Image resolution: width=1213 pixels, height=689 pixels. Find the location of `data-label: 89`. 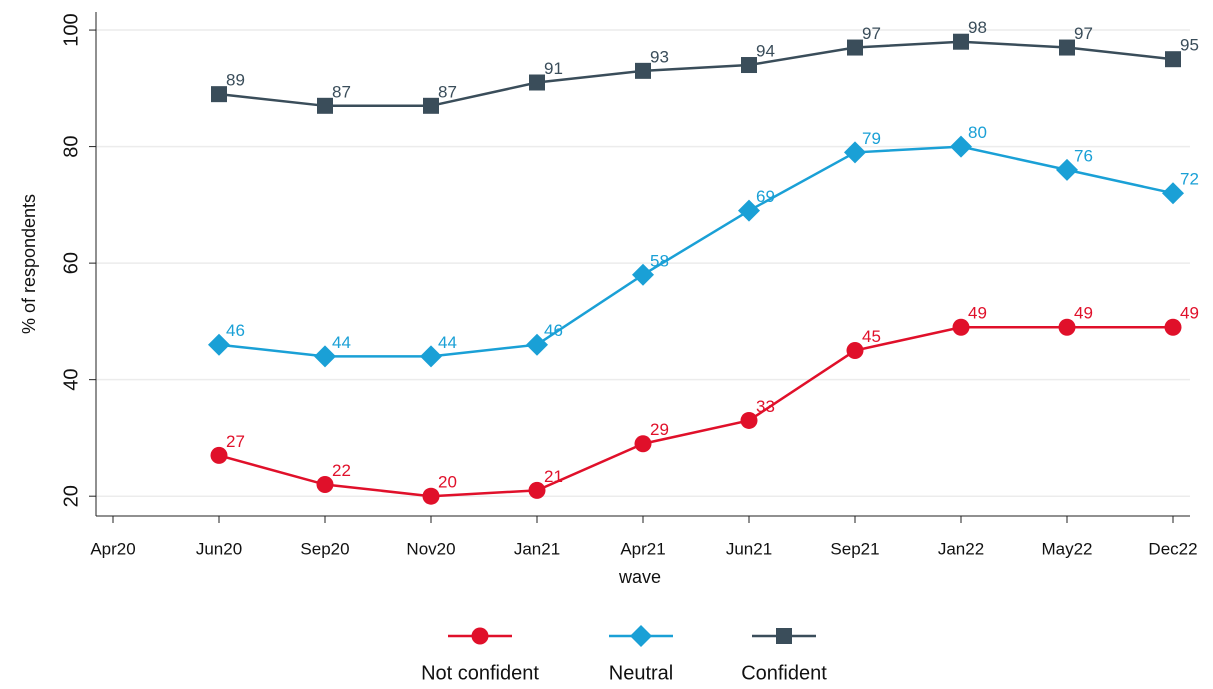

data-label: 89 is located at coordinates (235, 80).